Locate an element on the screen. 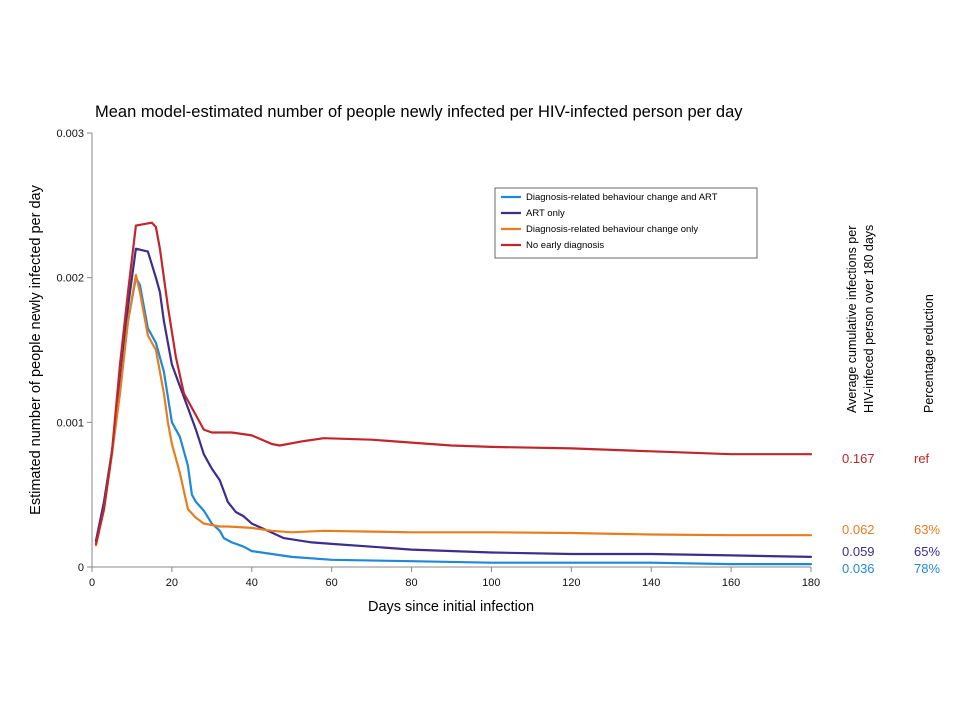 The image size is (960, 725). y-tick-label: 0 is located at coordinates (81, 568).